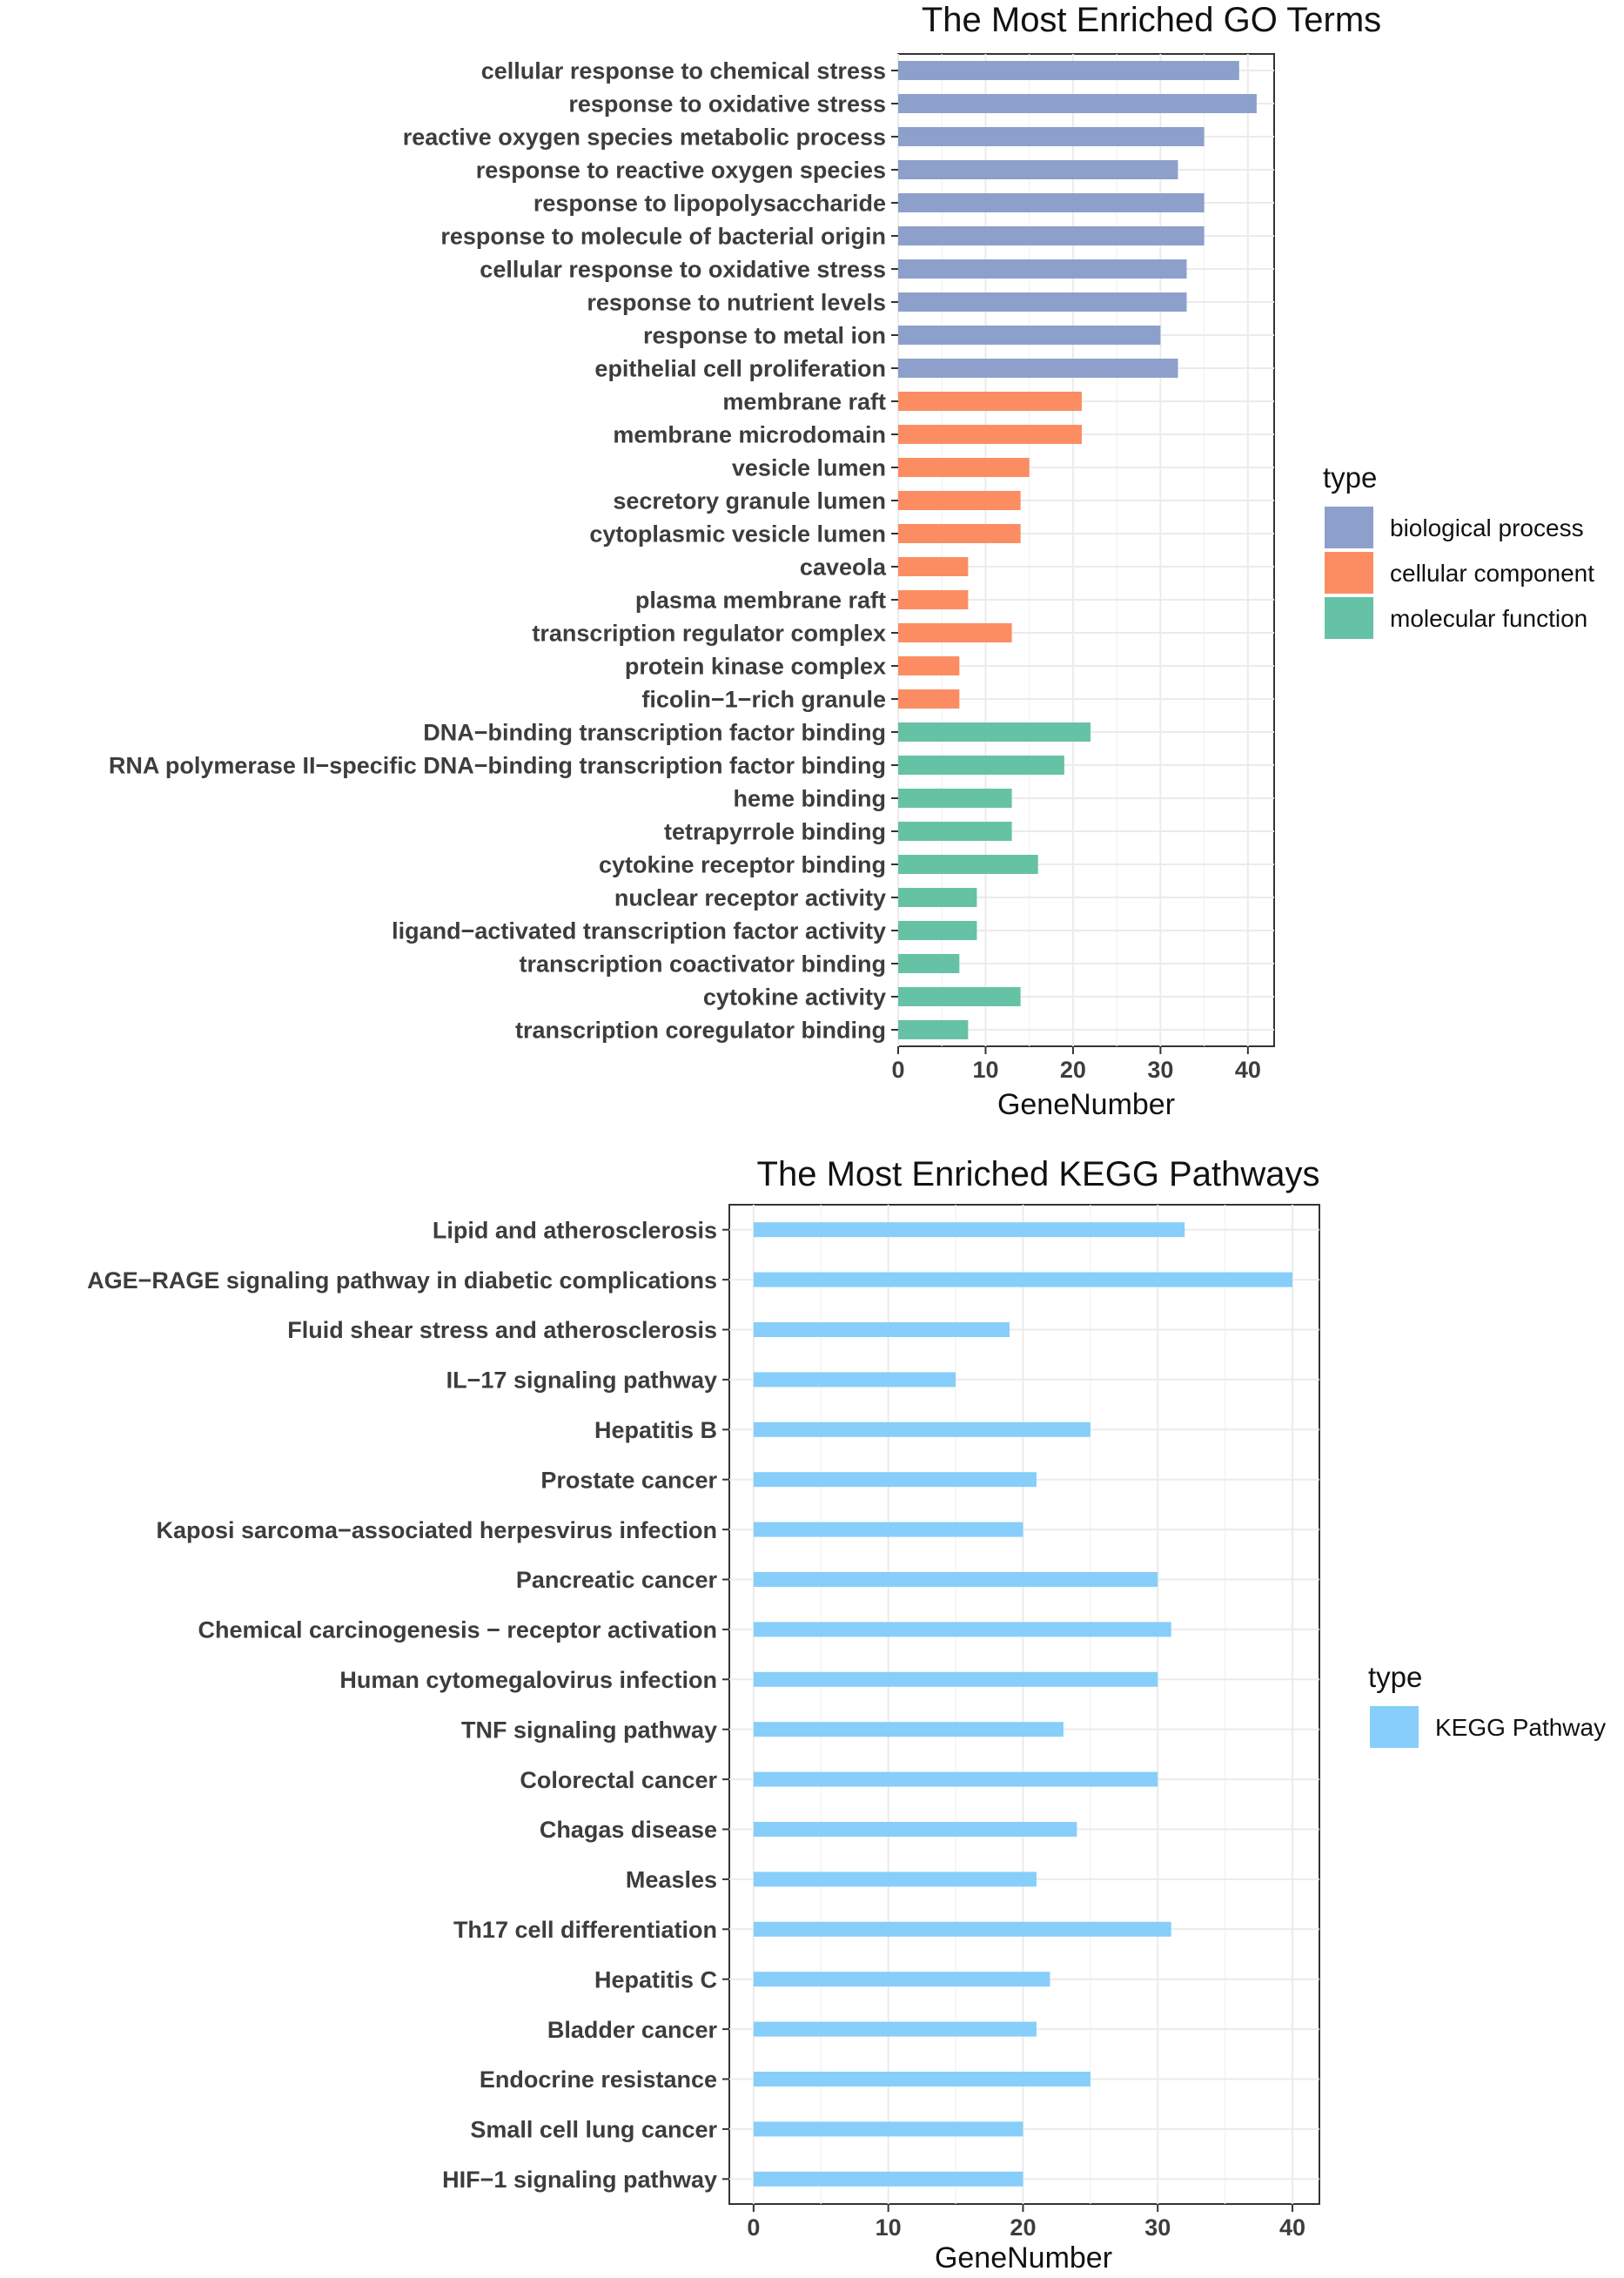  I want to click on go-chart-title: The Most Enriched GO Terms, so click(1151, 20).